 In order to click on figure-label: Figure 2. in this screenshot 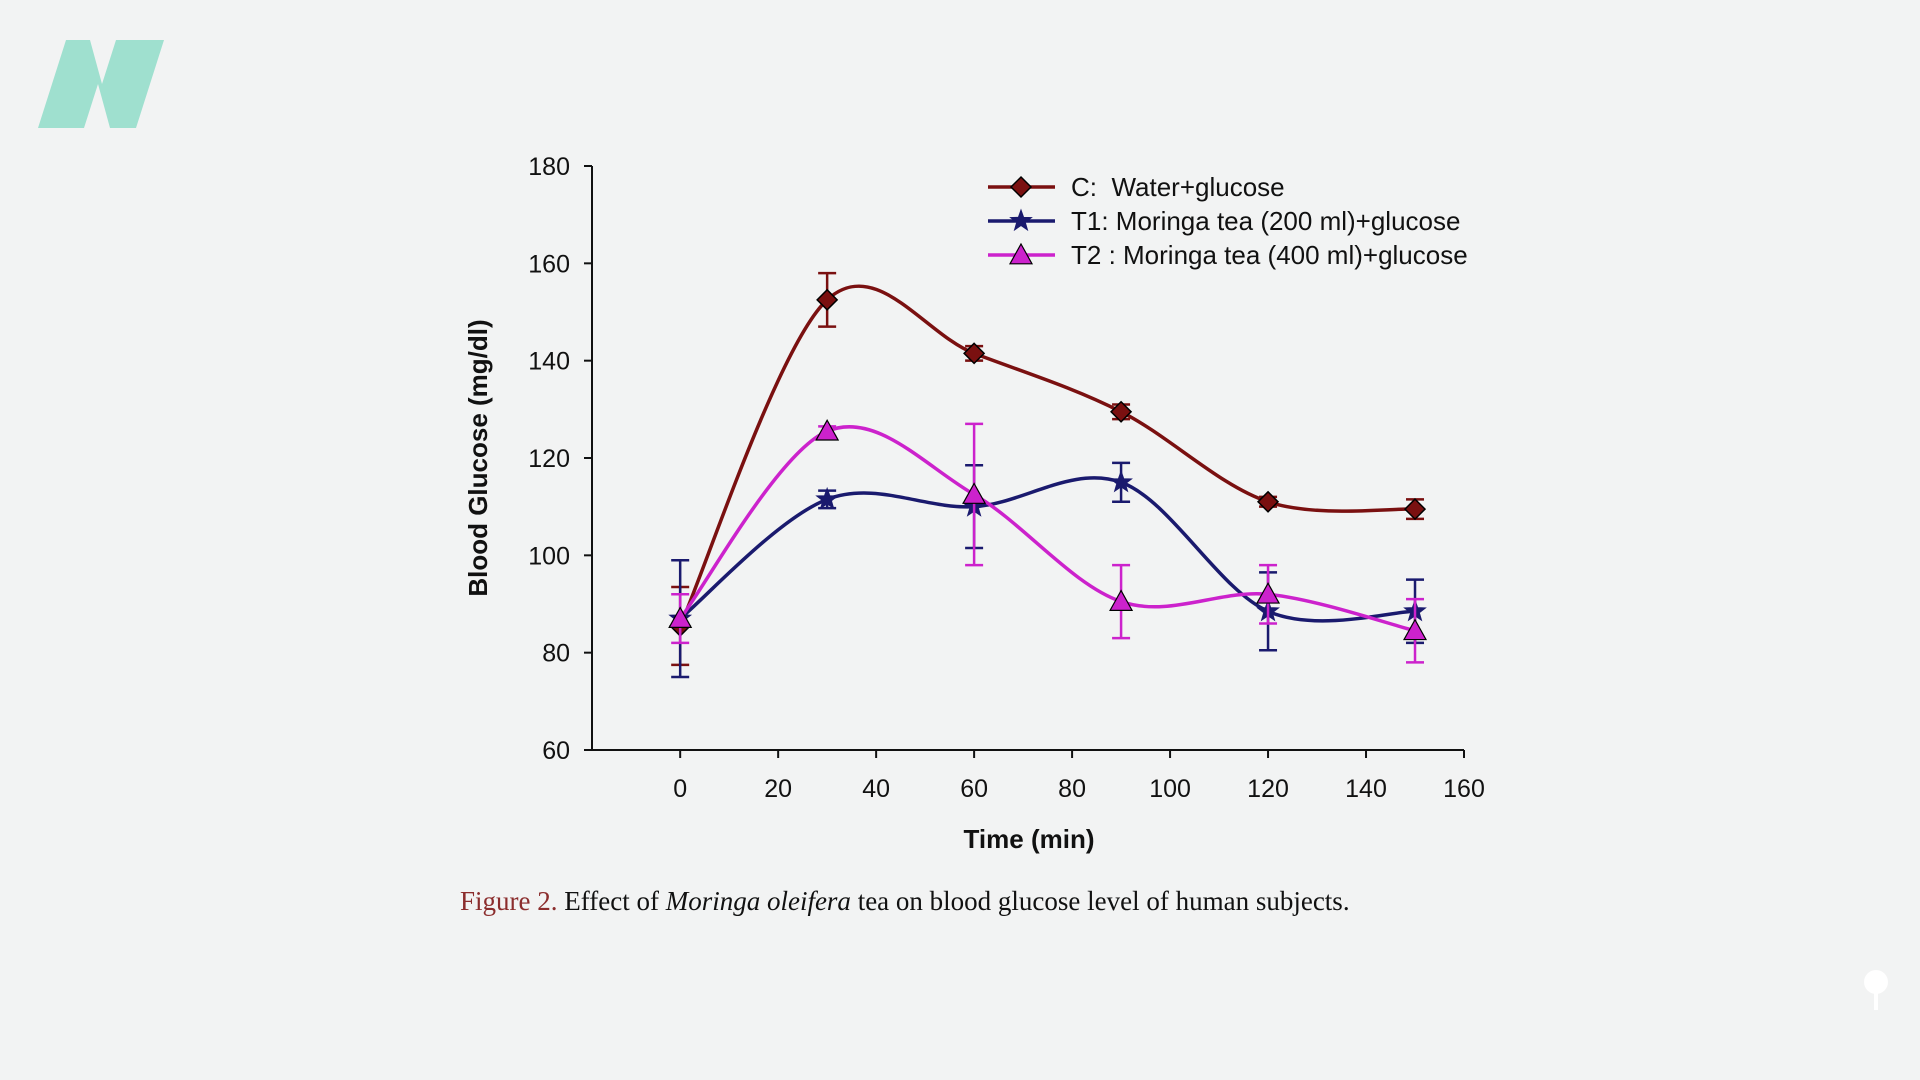, I will do `click(509, 901)`.